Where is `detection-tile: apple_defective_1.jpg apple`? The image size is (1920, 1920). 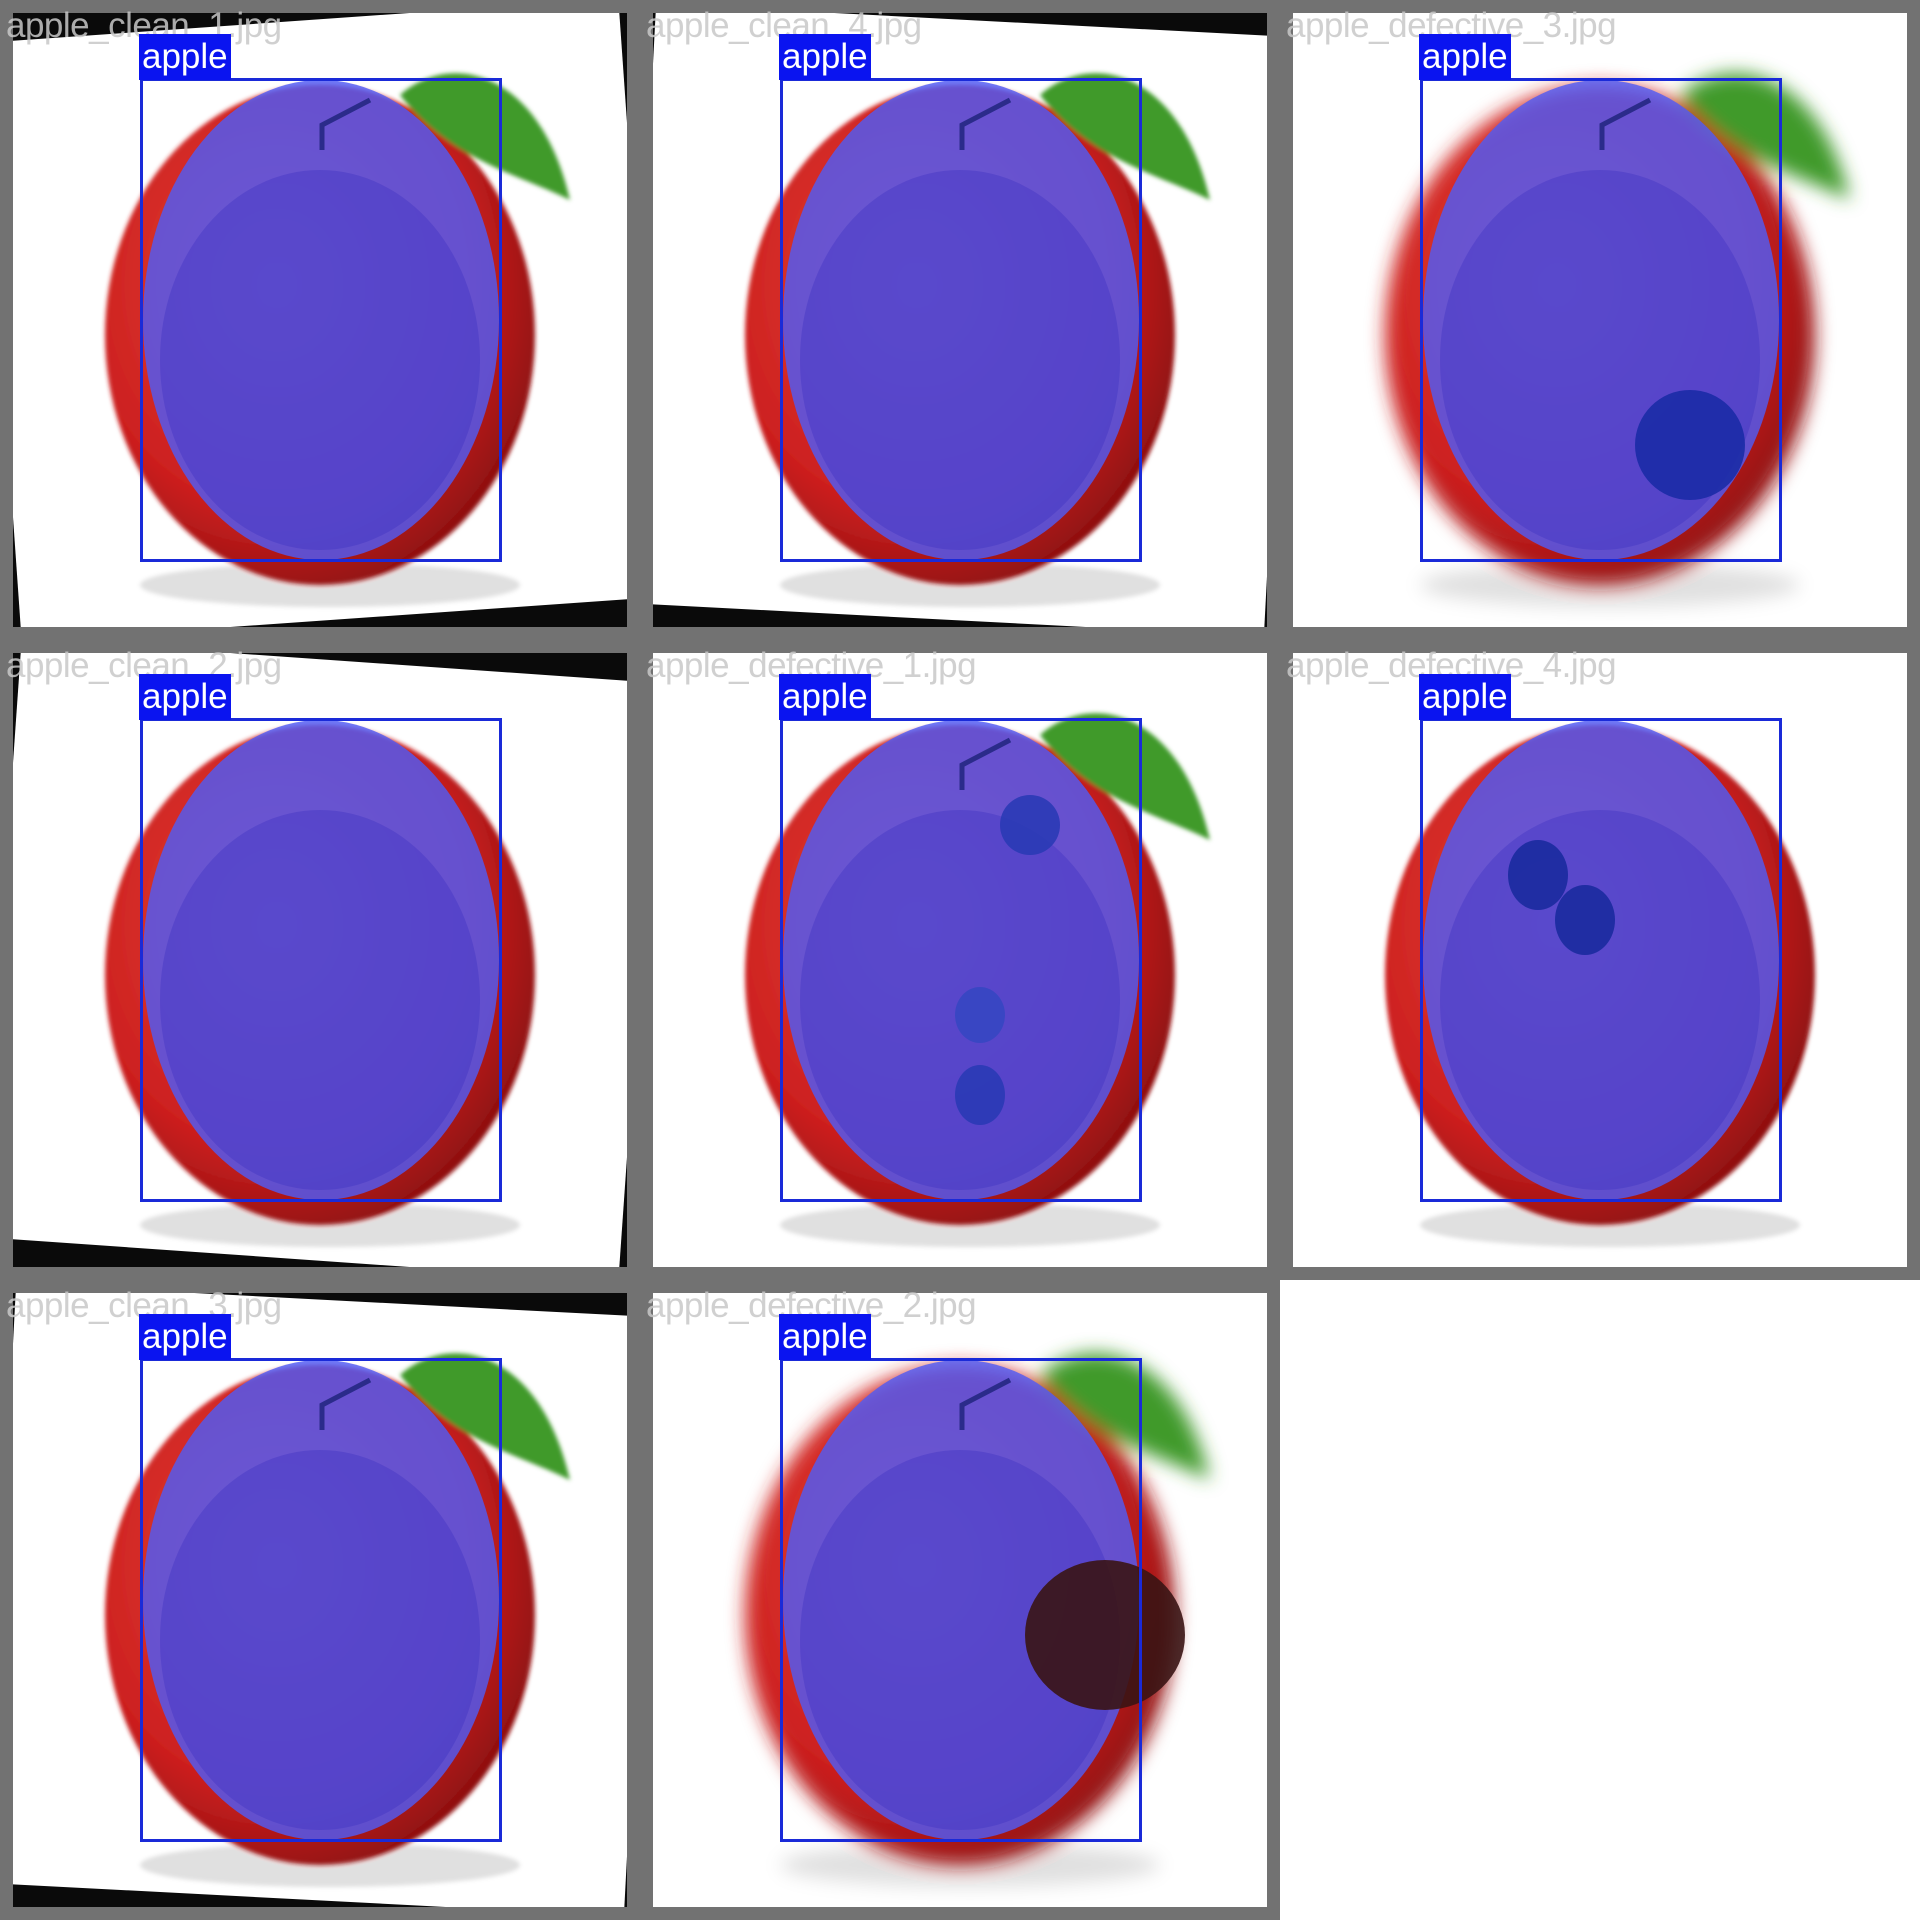
detection-tile: apple_defective_1.jpg apple is located at coordinates (960, 960).